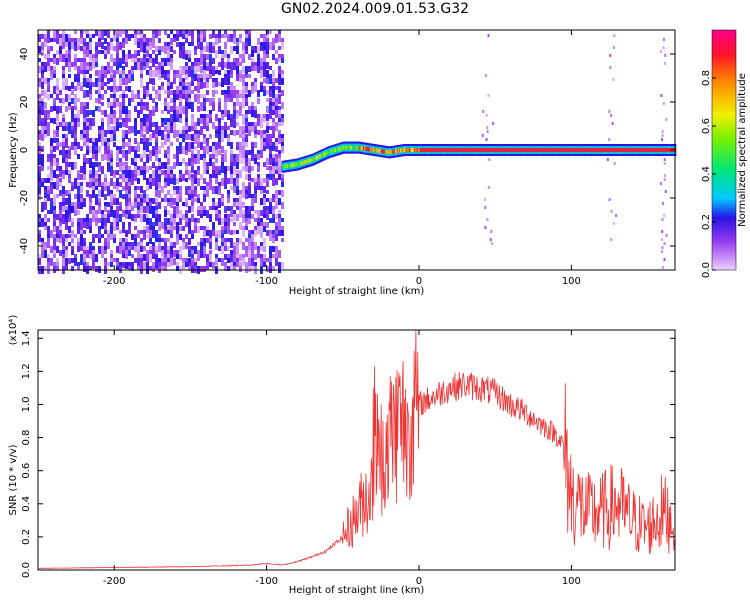 This screenshot has width=750, height=600. What do you see at coordinates (24, 102) in the screenshot?
I see `y-tick-label: 20` at bounding box center [24, 102].